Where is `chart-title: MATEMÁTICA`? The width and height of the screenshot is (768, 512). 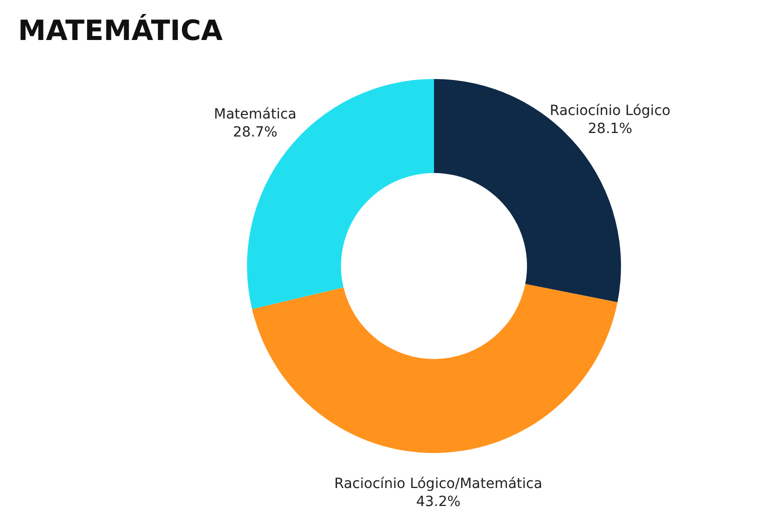
chart-title: MATEMÁTICA is located at coordinates (121, 30).